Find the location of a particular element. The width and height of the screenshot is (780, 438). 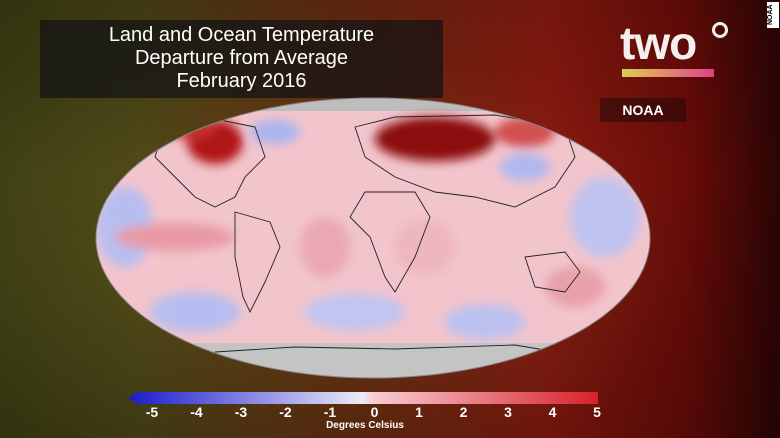

title-line-3: February 2016 is located at coordinates (241, 81).